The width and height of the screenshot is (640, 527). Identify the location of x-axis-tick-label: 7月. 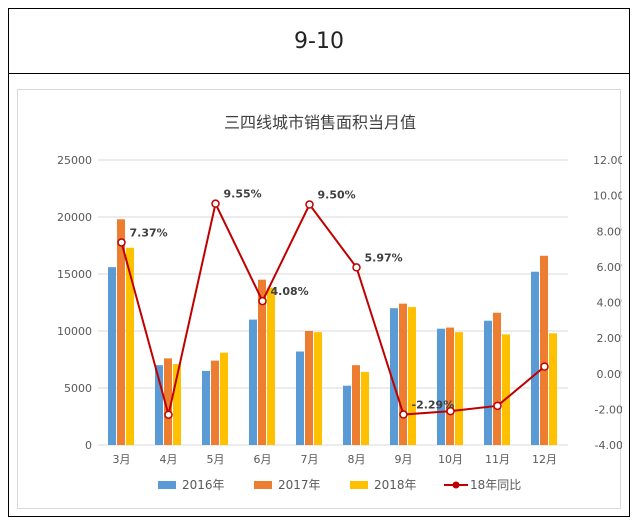
(310, 459).